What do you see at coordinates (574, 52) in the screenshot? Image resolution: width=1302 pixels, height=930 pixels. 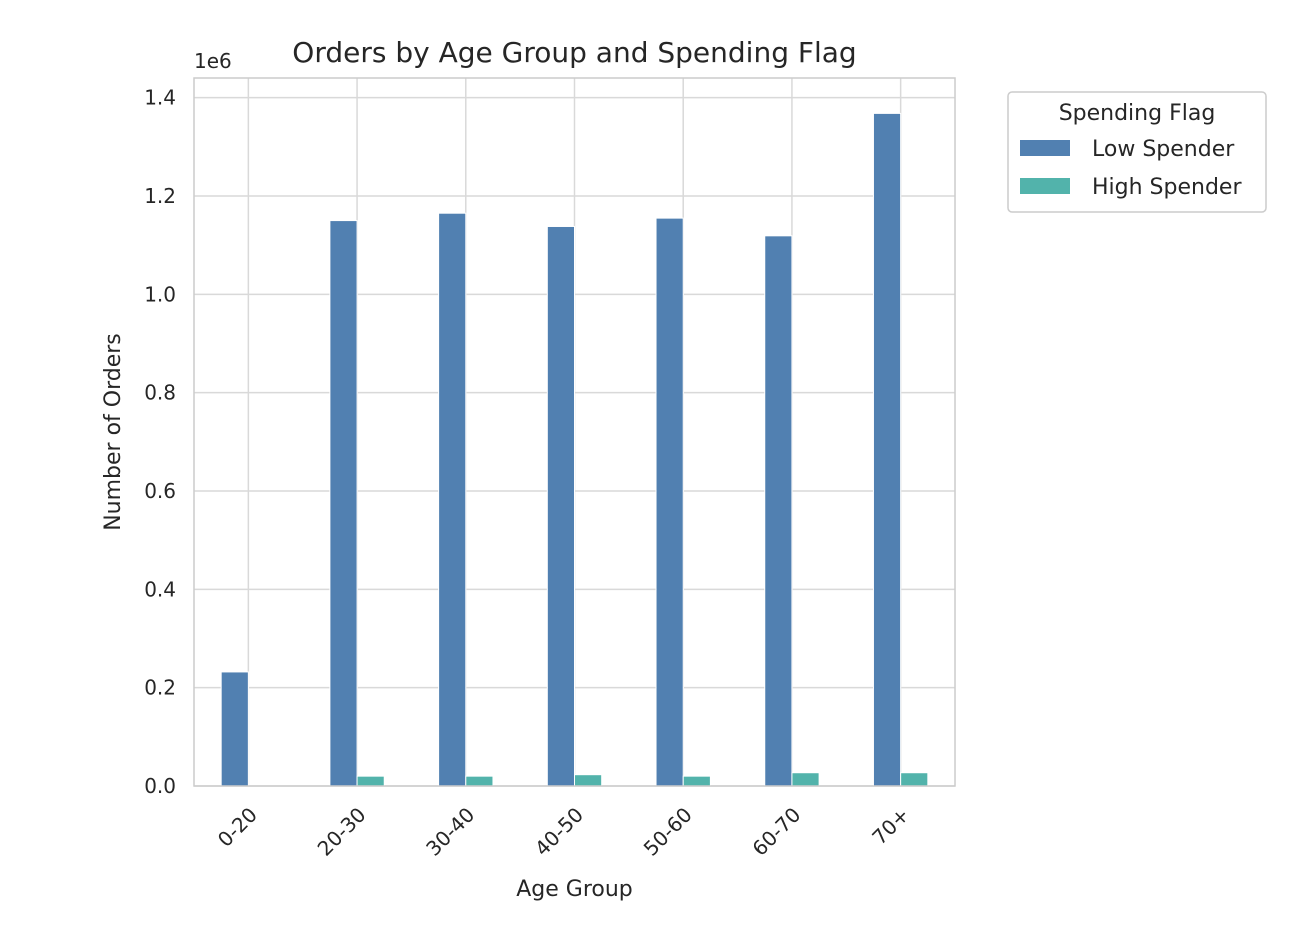 I see `chart-title: Orders by Age Group and Spending Flag` at bounding box center [574, 52].